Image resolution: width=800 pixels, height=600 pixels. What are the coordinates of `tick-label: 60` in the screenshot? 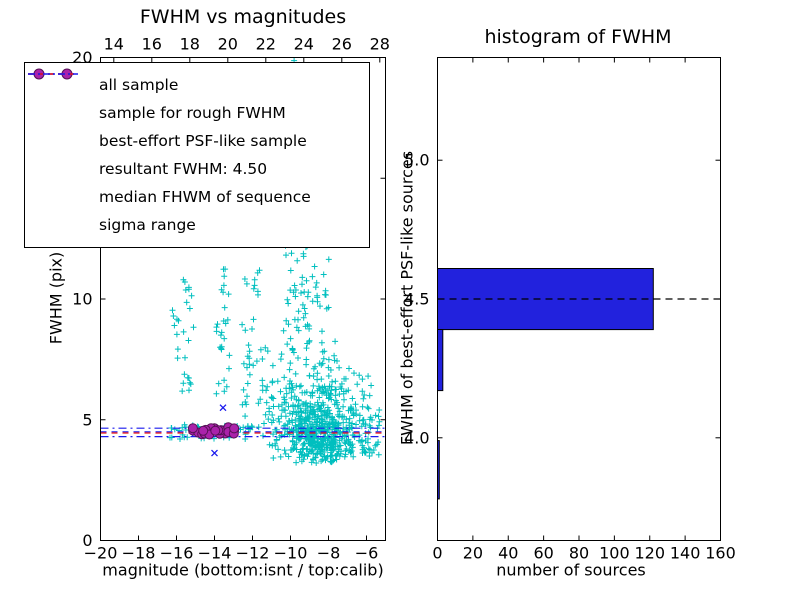 It's located at (543, 553).